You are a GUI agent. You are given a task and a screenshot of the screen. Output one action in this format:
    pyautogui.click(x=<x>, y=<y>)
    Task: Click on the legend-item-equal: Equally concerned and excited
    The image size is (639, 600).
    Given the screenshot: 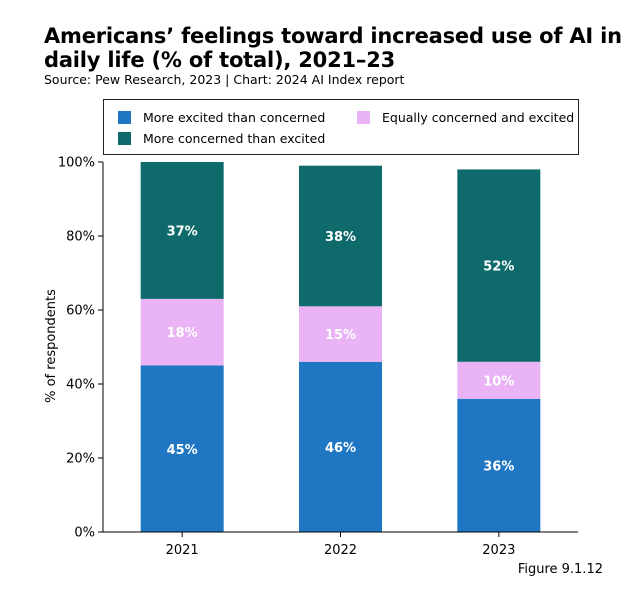 What is the action you would take?
    pyautogui.click(x=465, y=117)
    